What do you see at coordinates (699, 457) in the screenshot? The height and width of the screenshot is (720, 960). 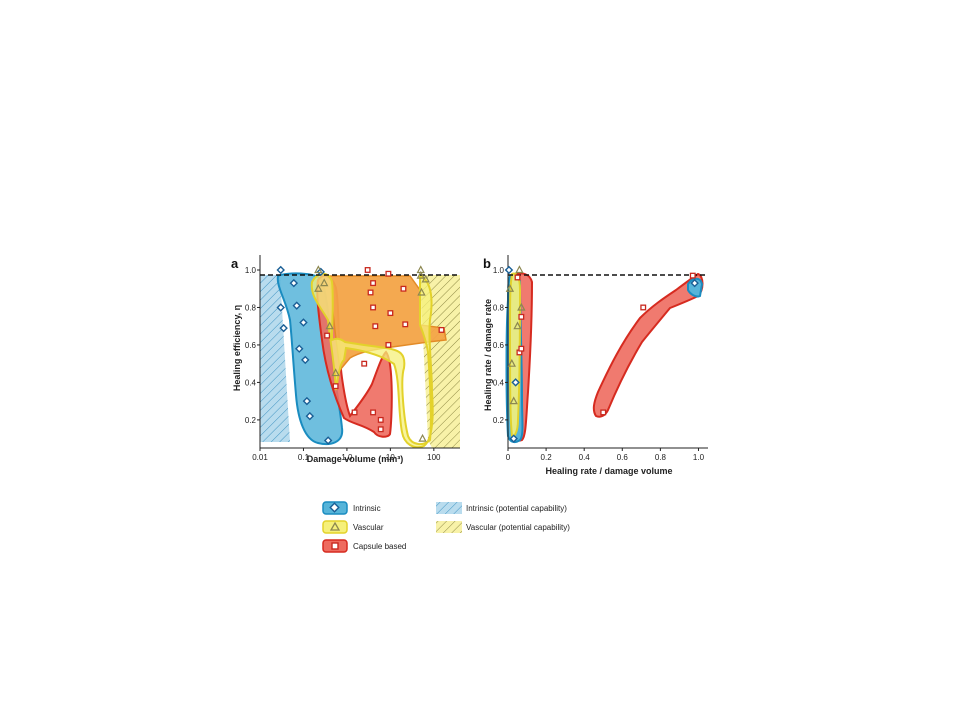 I see `panel-b-x-tick-label: 1.0` at bounding box center [699, 457].